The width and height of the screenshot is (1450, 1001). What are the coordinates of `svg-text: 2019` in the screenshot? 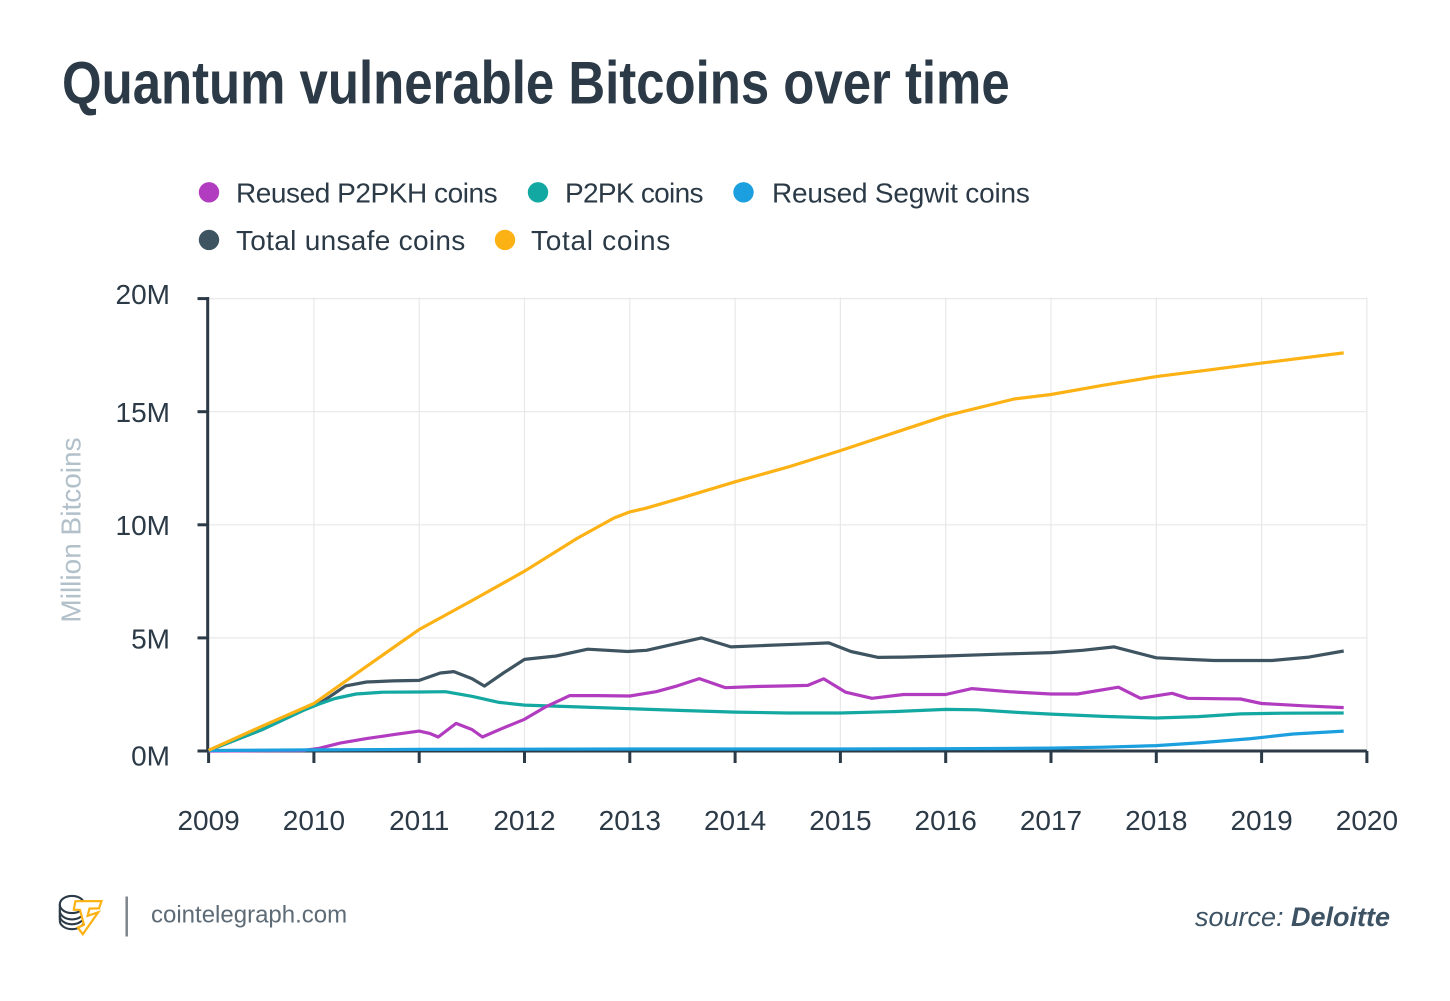 It's located at (1261, 820).